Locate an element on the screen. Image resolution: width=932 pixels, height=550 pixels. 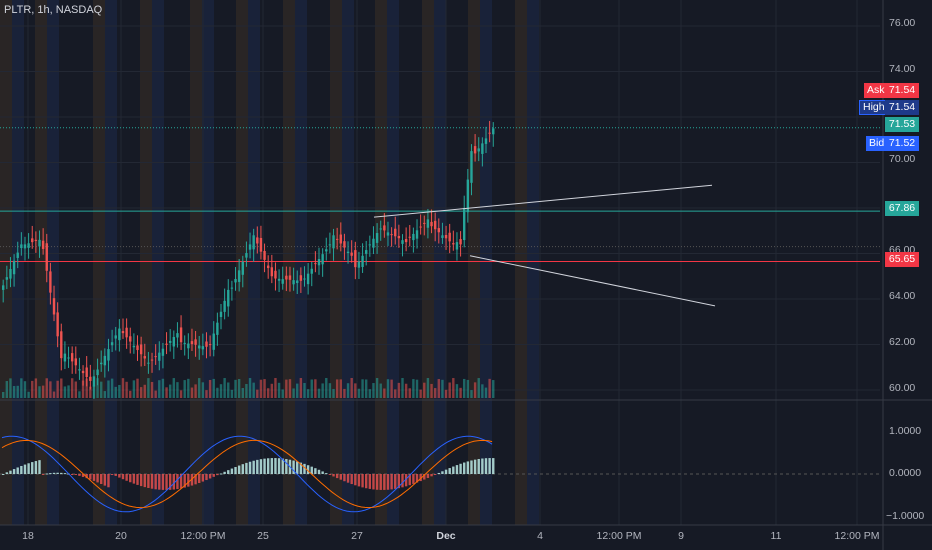
price-tick-62: 62.00 is located at coordinates (902, 342).